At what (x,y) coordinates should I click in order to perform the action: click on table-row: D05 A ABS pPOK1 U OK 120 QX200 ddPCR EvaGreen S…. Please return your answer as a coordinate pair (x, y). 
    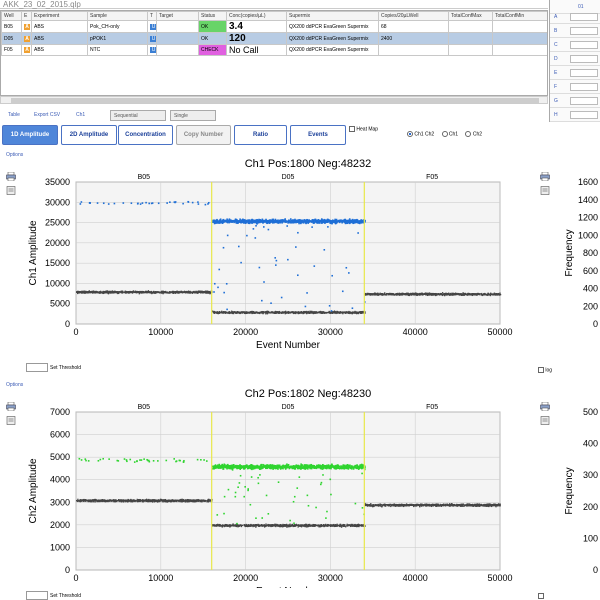
    Looking at the image, I should click on (274, 38).